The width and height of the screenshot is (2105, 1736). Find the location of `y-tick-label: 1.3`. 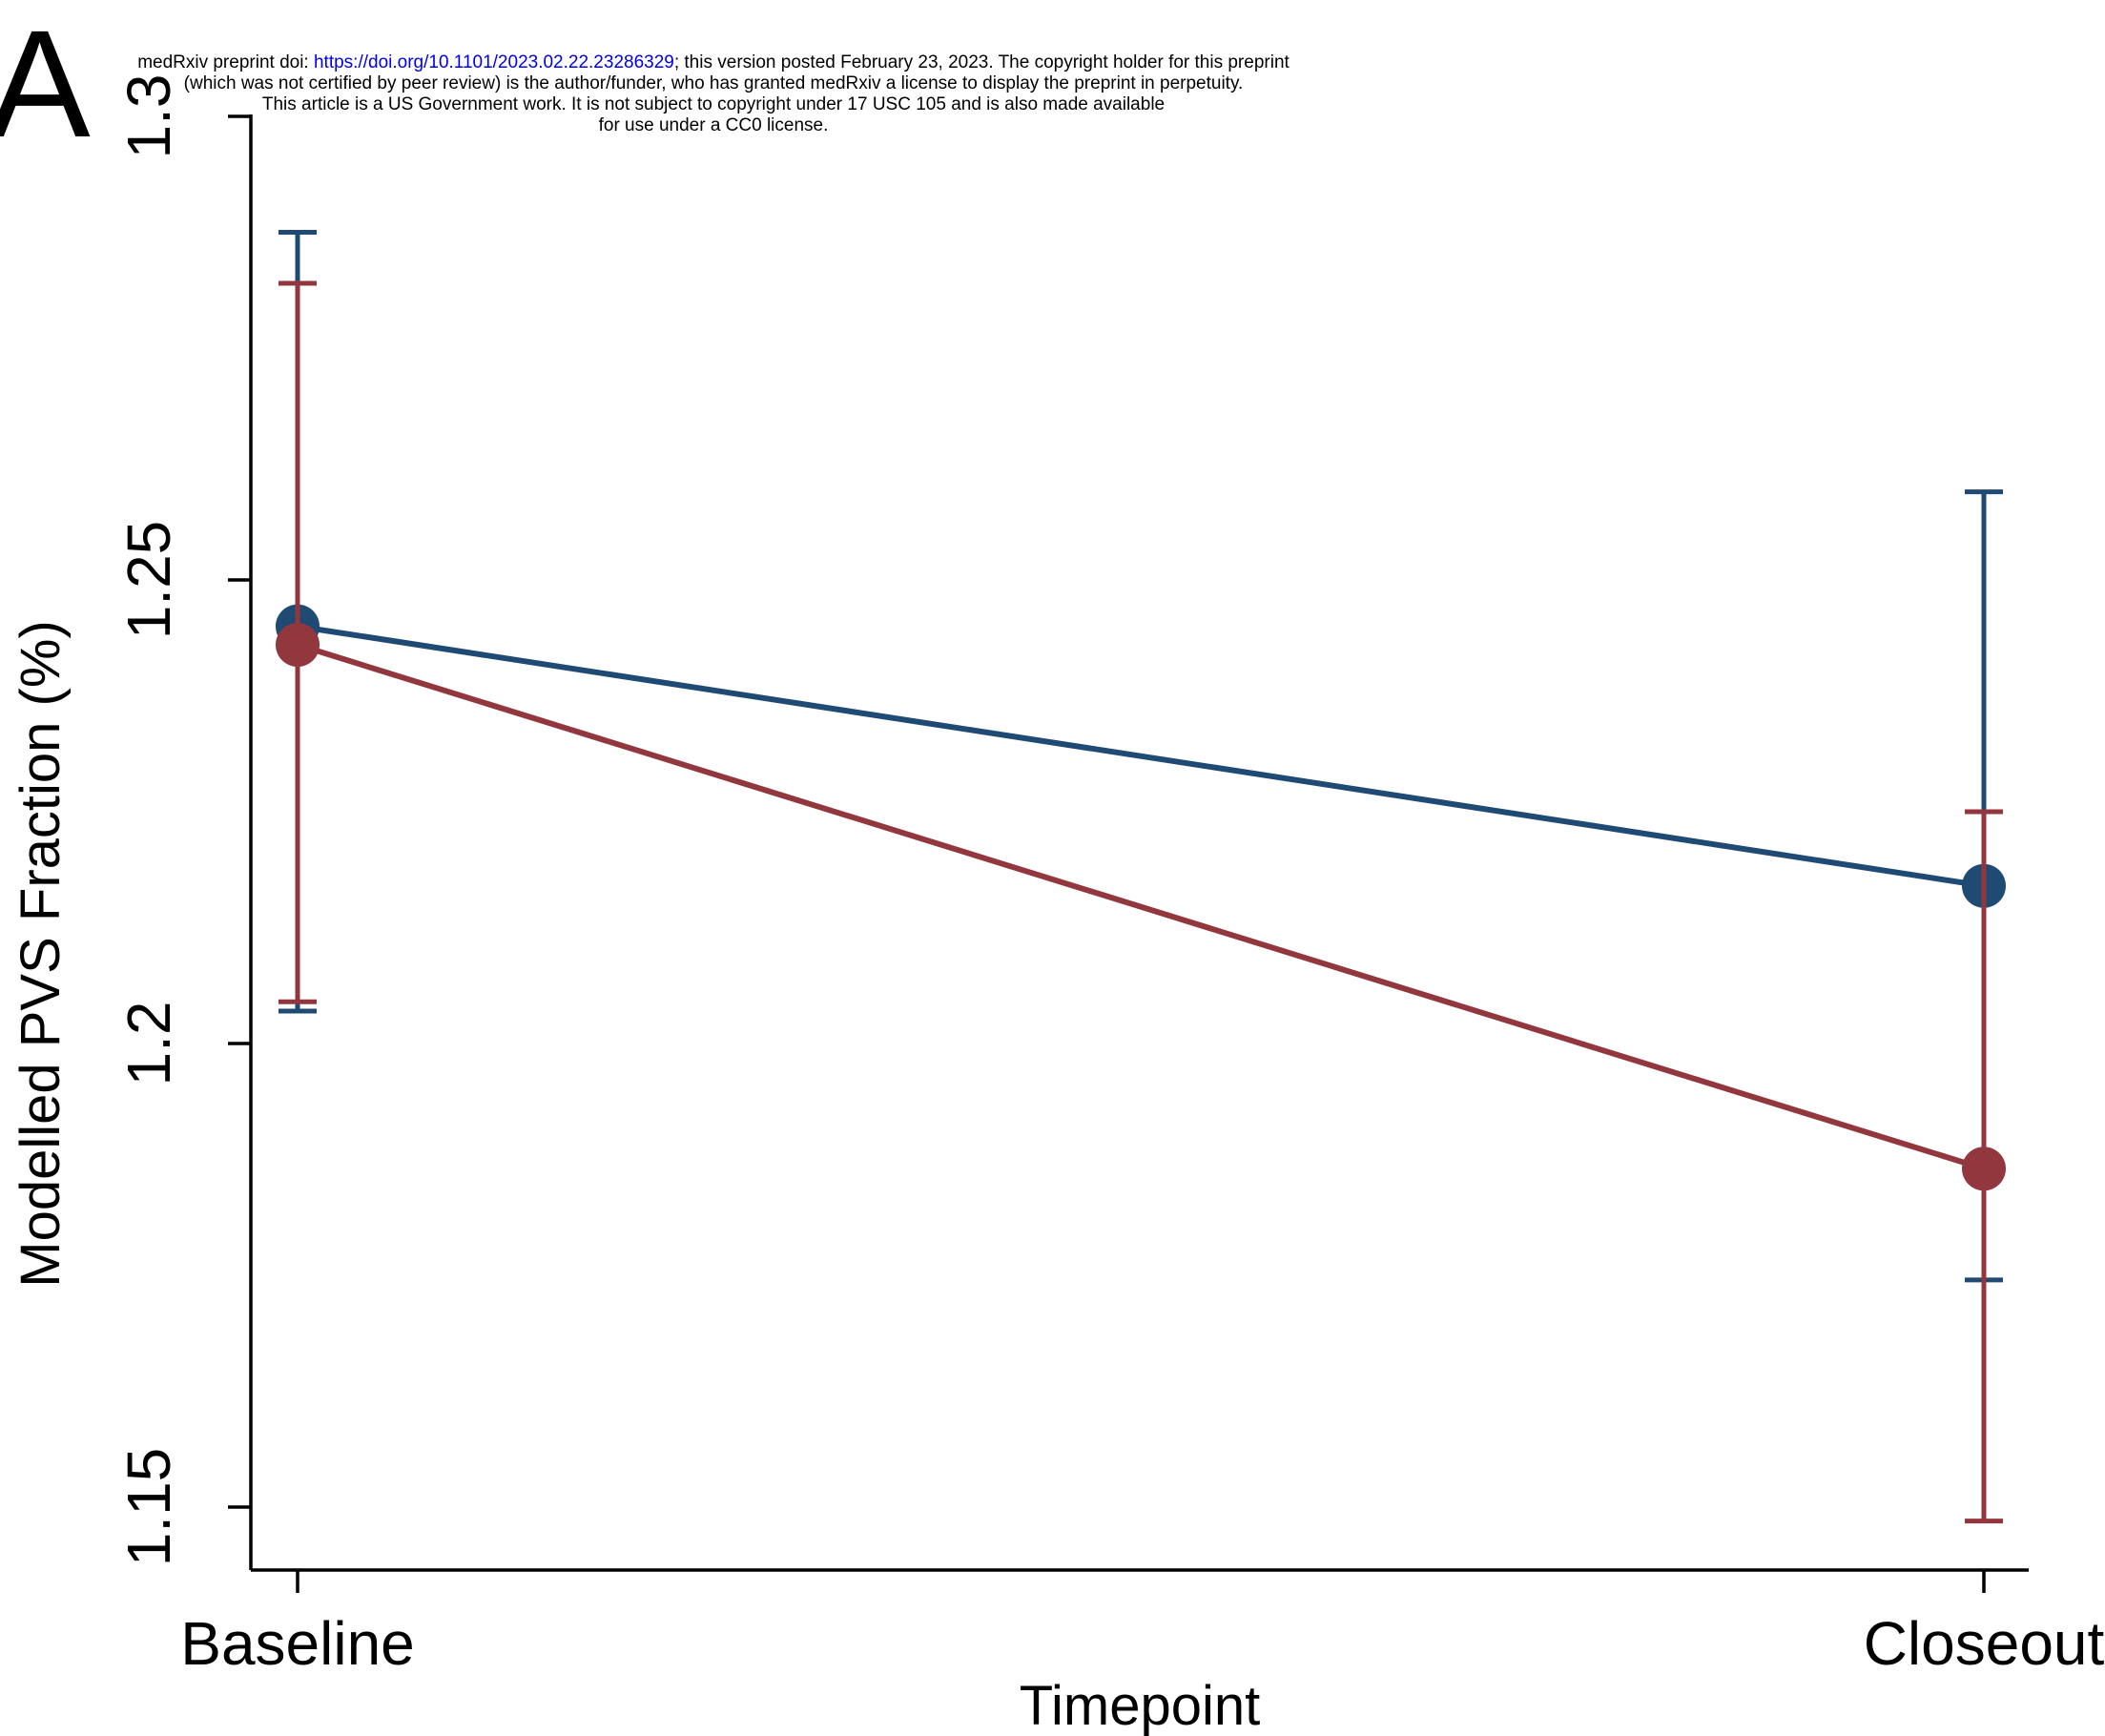

y-tick-label: 1.3 is located at coordinates (148, 116).